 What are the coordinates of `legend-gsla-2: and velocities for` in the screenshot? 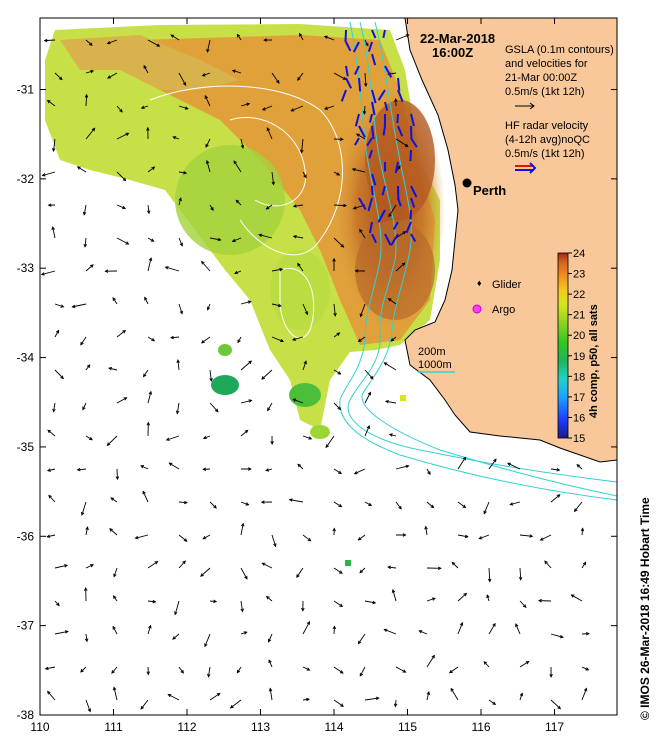 It's located at (546, 64).